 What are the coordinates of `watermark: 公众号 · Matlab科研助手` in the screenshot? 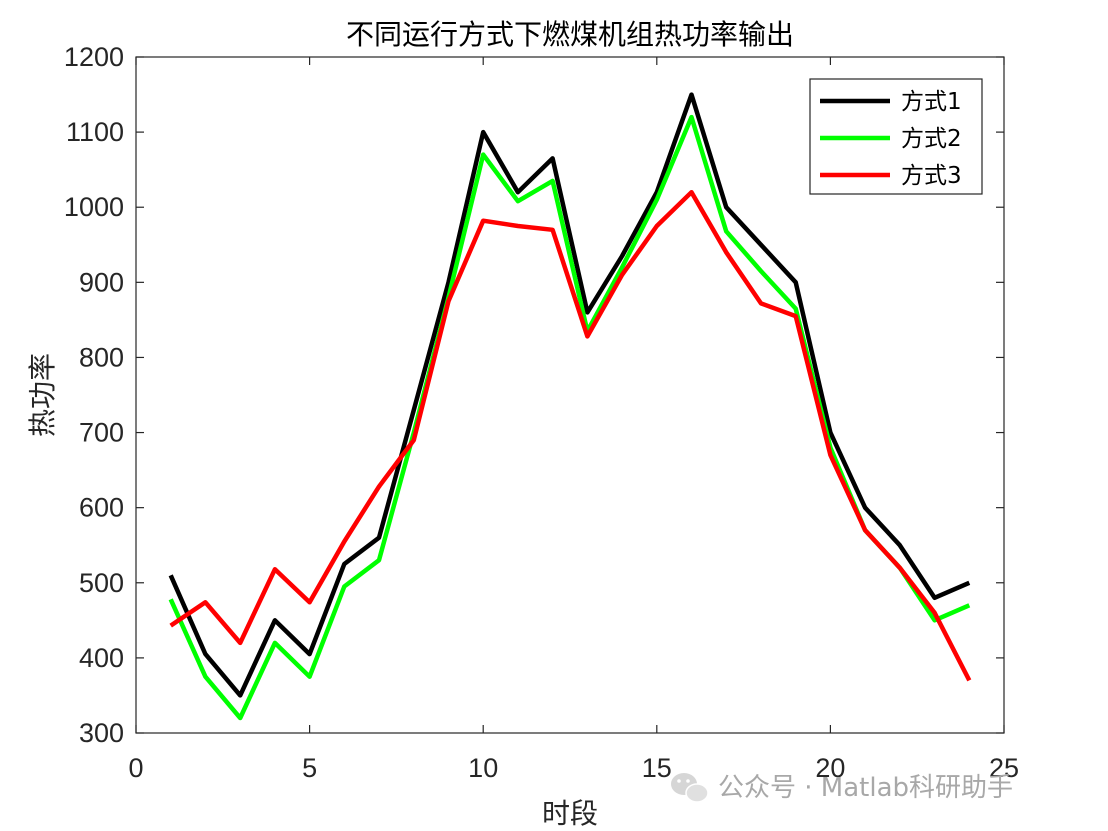 It's located at (842, 788).